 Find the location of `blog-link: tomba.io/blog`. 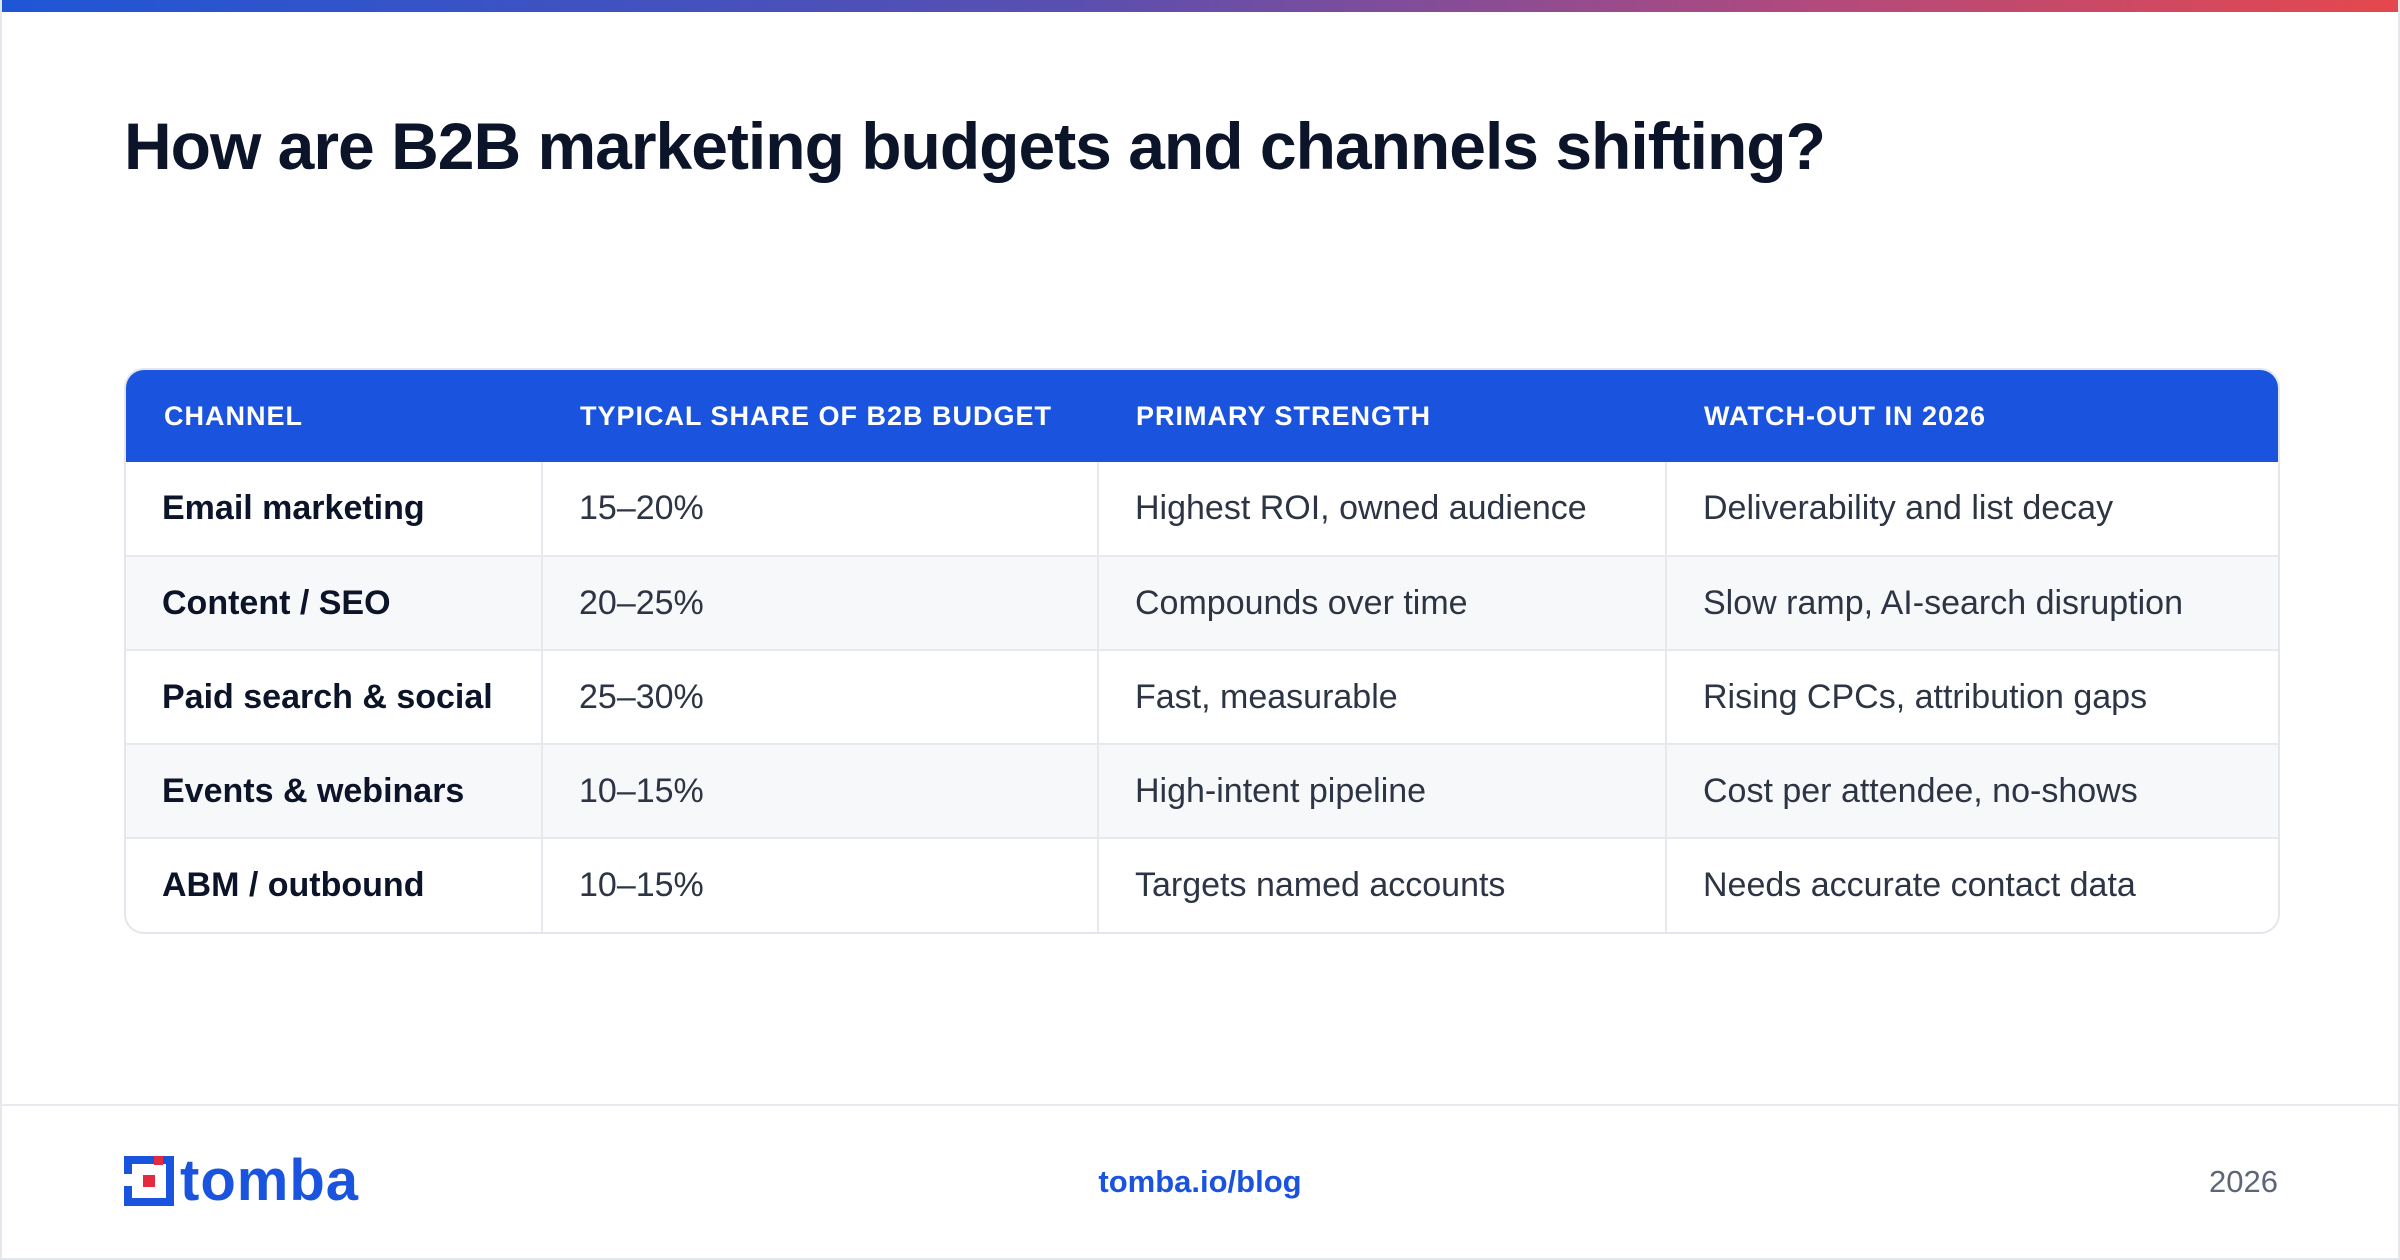

blog-link: tomba.io/blog is located at coordinates (1200, 1181).